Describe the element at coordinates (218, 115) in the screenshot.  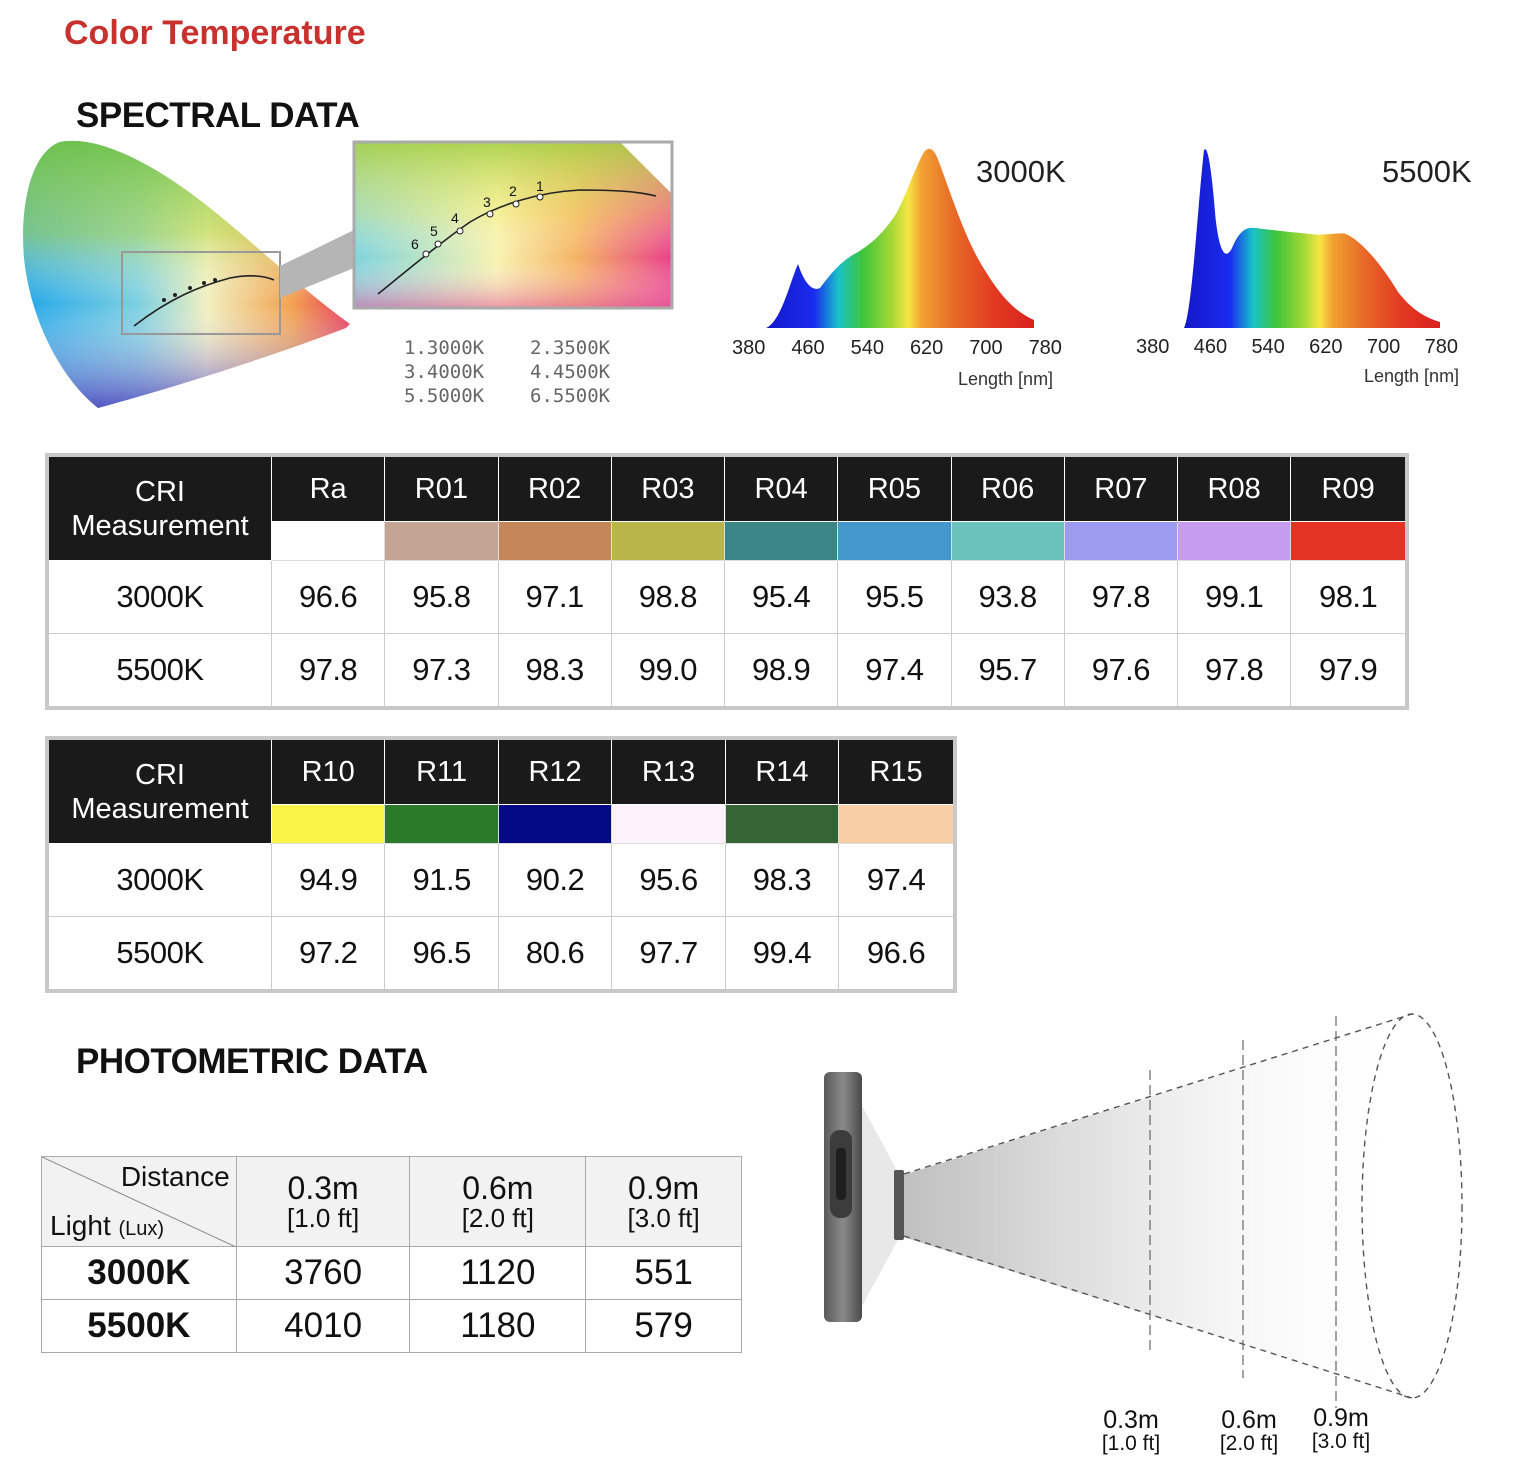
I see `spectral-heading: SPECTRAL DATA` at that location.